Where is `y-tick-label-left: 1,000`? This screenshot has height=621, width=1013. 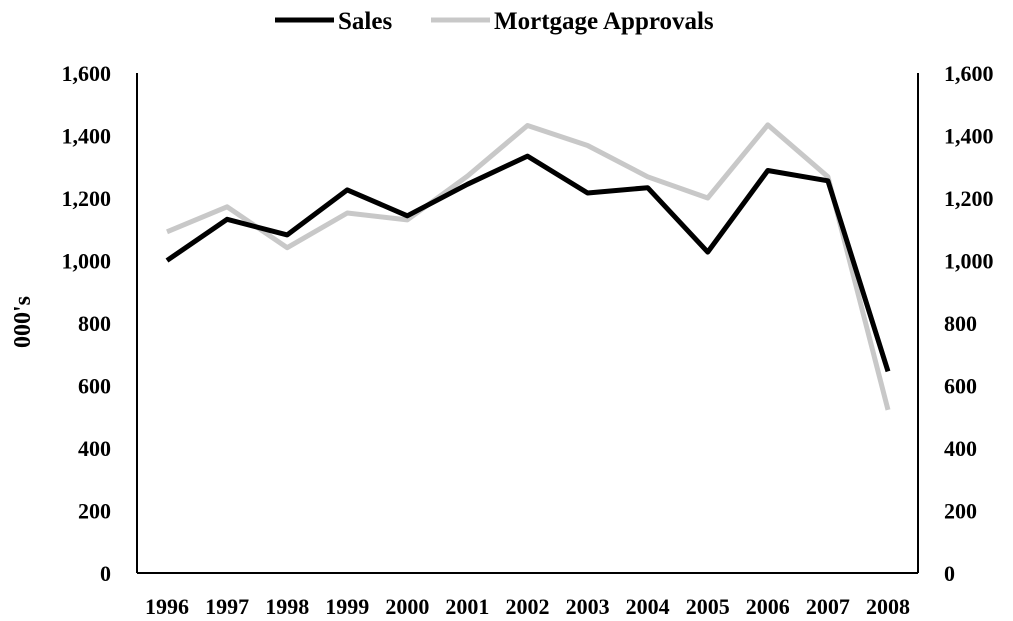 y-tick-label-left: 1,000 is located at coordinates (87, 261).